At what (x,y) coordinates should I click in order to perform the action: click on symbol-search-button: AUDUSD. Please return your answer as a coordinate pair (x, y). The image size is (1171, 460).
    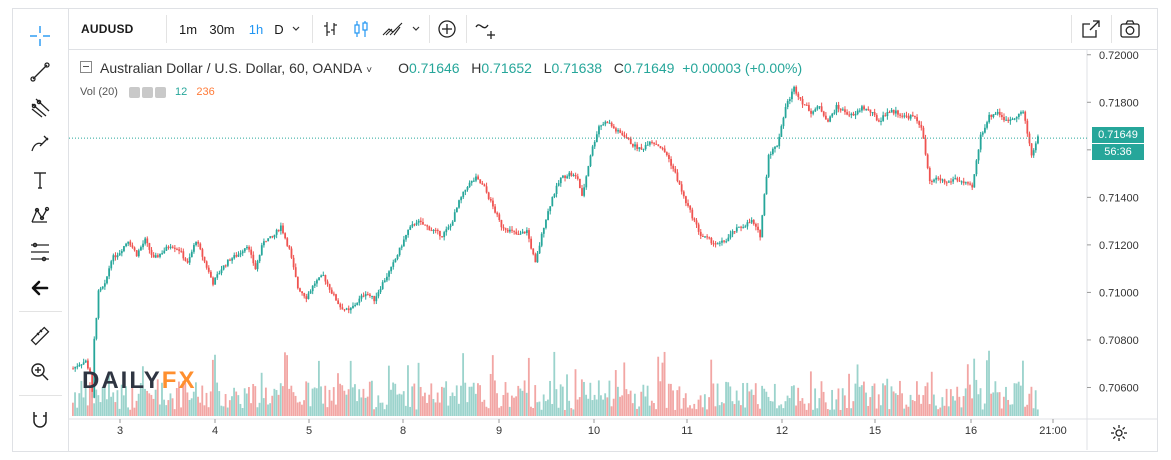
    Looking at the image, I should click on (107, 29).